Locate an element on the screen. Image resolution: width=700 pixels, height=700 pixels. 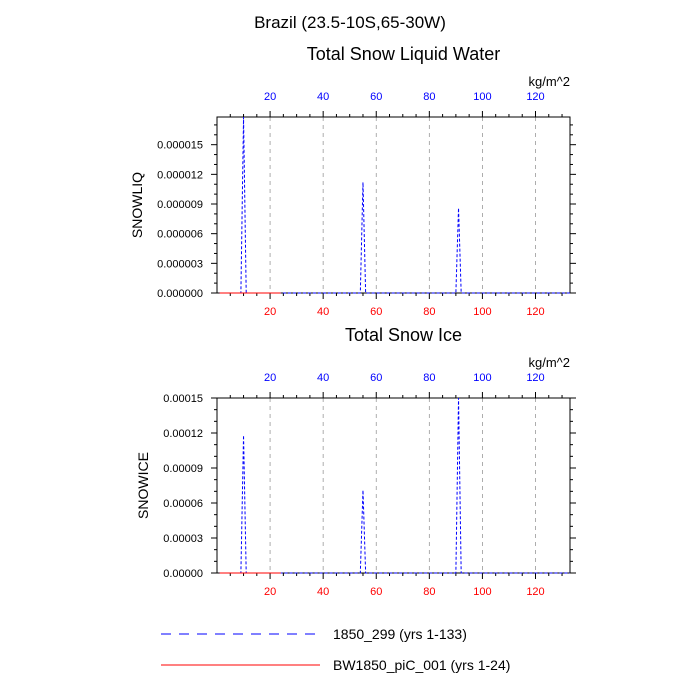
y-tick-label: 0.000003 is located at coordinates (180, 264).